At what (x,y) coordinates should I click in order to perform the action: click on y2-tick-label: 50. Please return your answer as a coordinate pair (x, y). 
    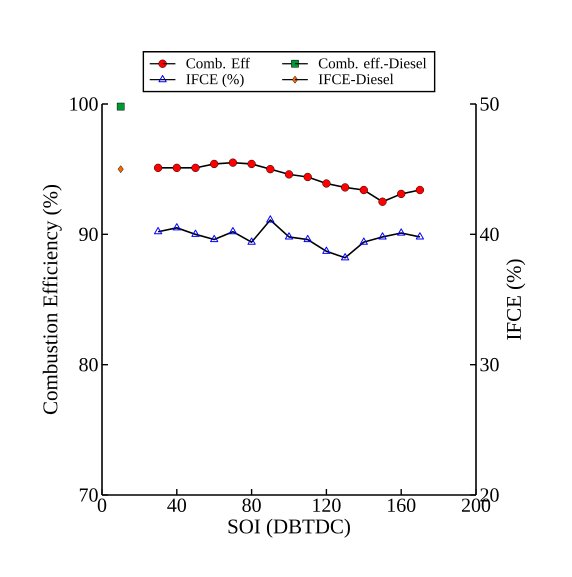
    Looking at the image, I should click on (489, 104).